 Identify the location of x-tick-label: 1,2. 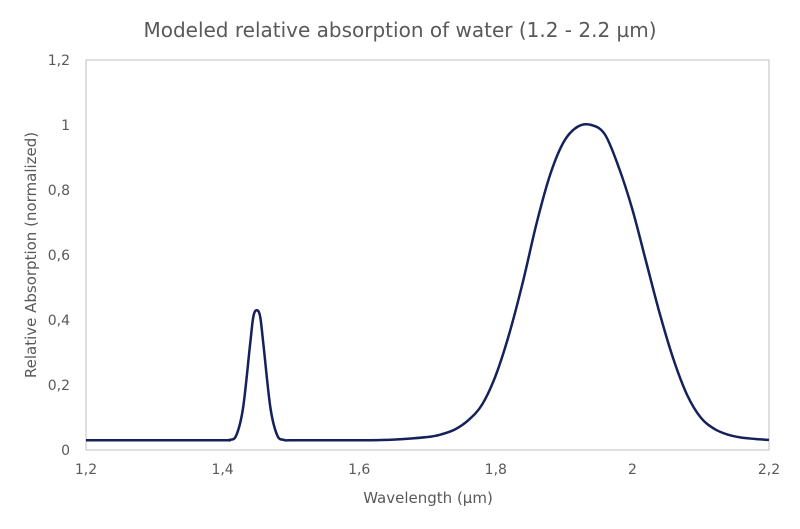
(86, 470).